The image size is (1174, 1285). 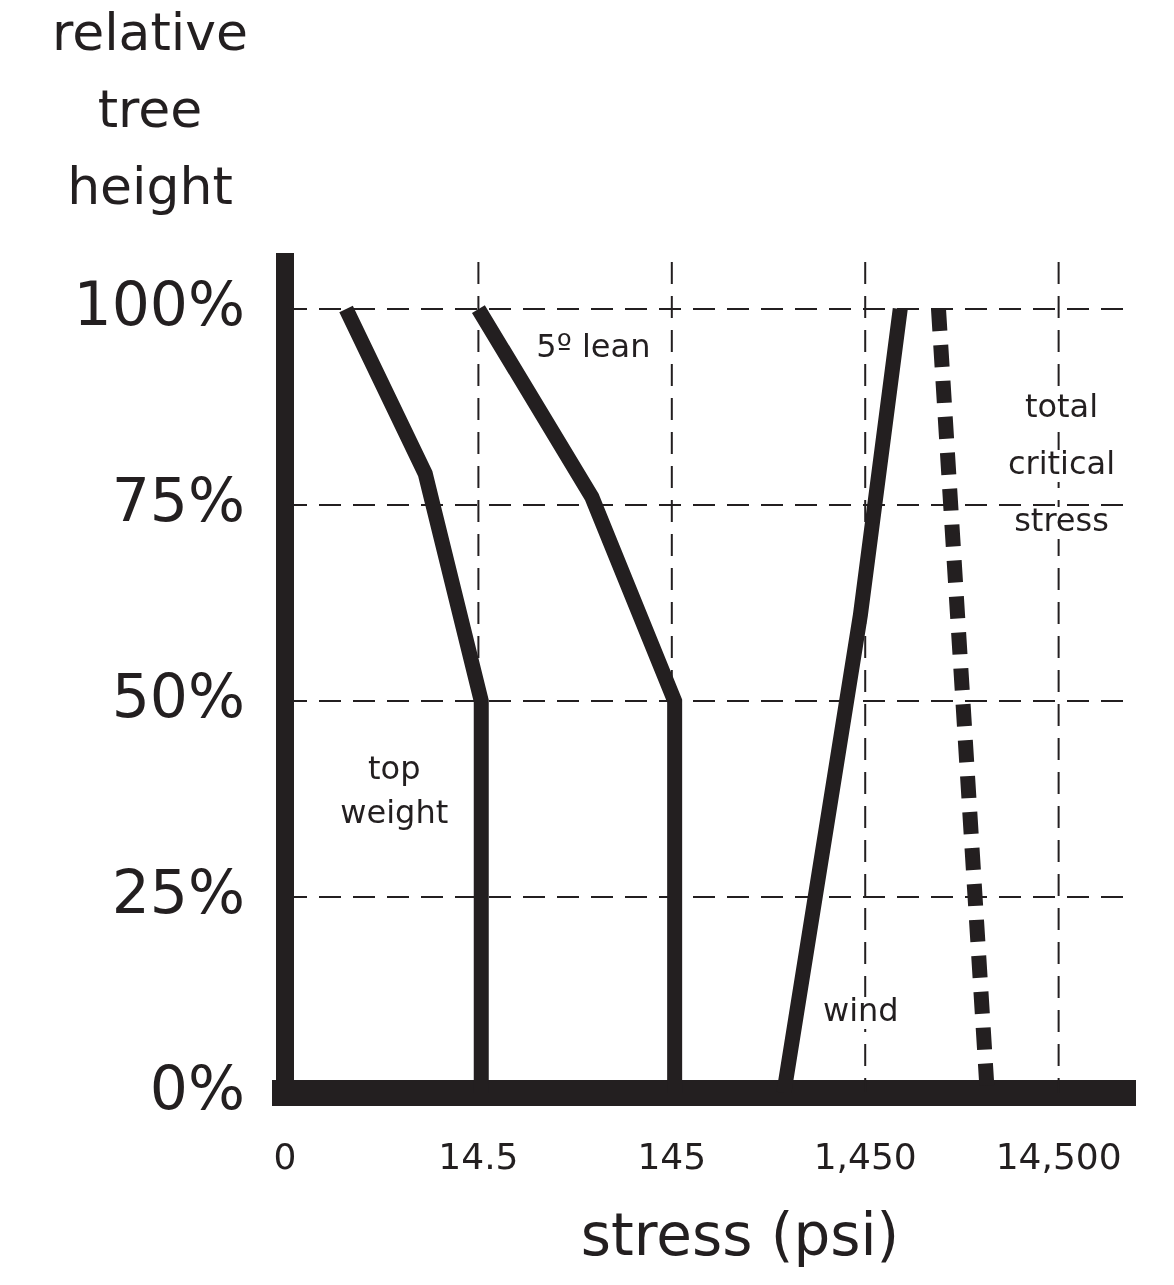 What do you see at coordinates (860, 1010) in the screenshot?
I see `series-label: wind` at bounding box center [860, 1010].